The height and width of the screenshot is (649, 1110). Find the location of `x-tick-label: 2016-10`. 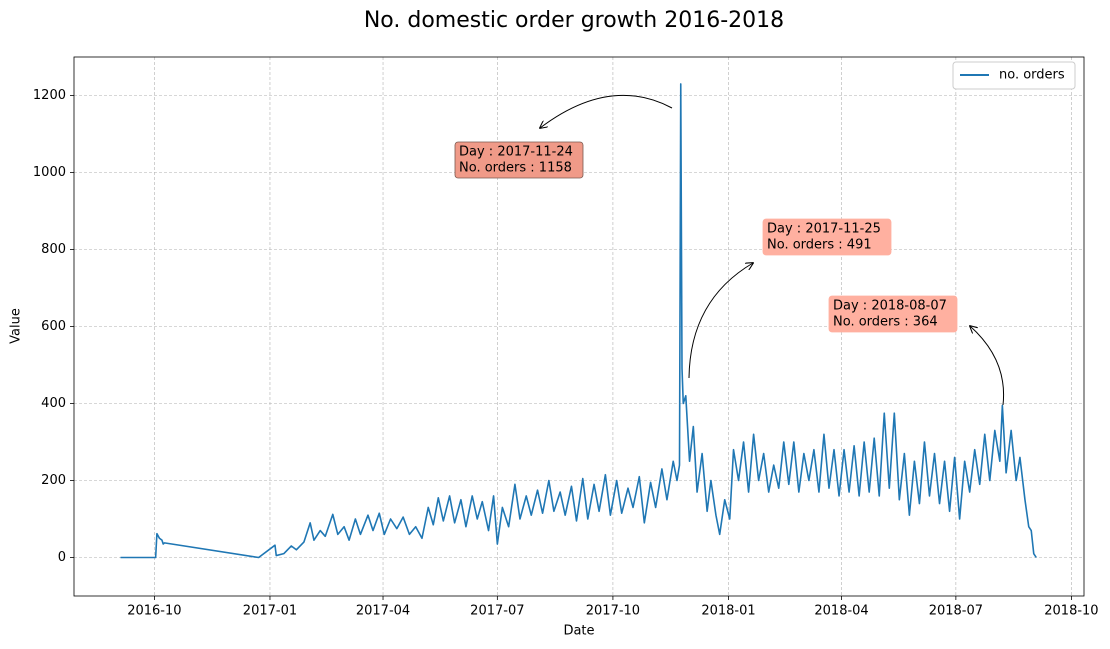

x-tick-label: 2016-10 is located at coordinates (154, 611).